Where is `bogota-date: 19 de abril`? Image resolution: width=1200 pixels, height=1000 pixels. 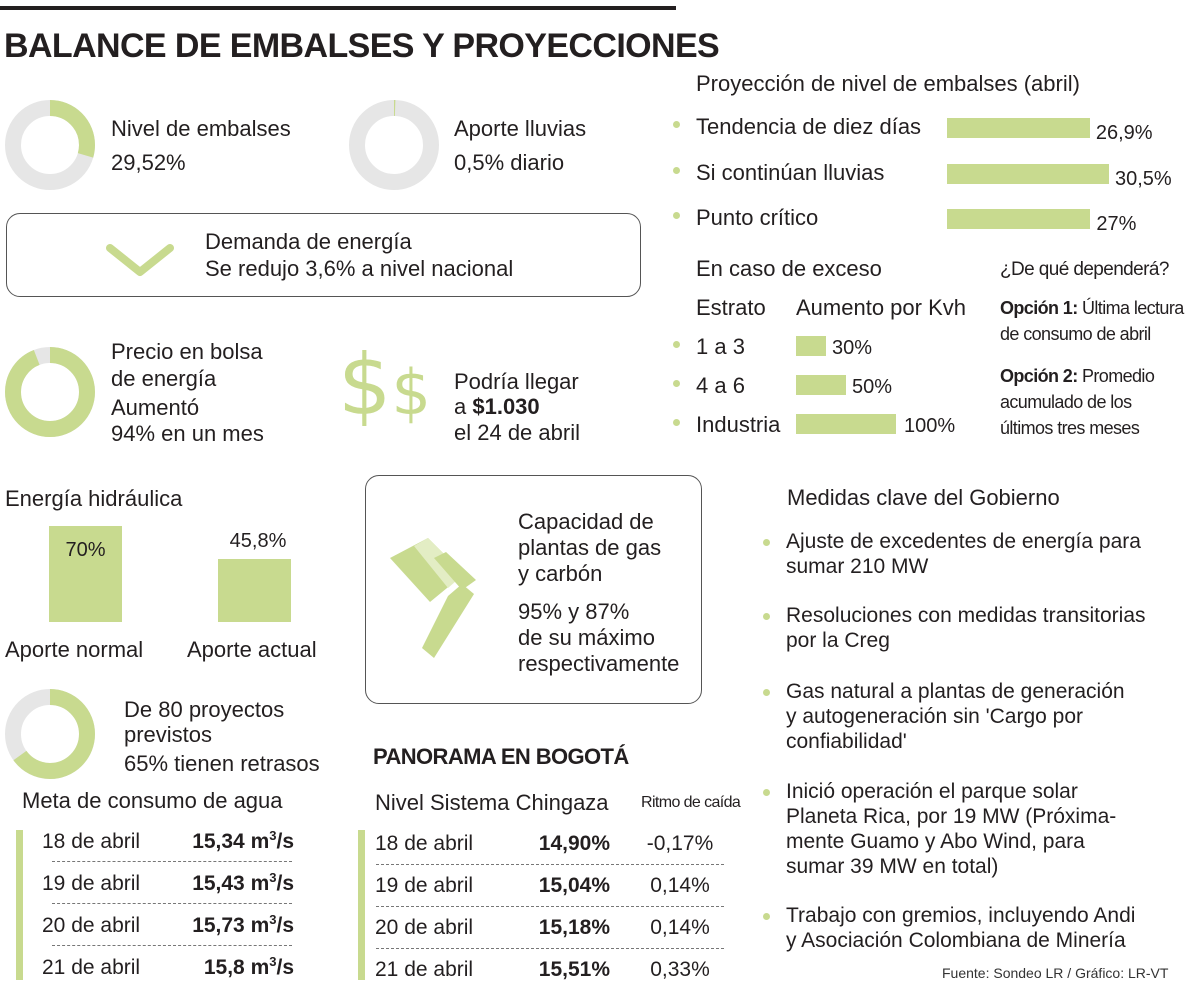 bogota-date: 19 de abril is located at coordinates (424, 885).